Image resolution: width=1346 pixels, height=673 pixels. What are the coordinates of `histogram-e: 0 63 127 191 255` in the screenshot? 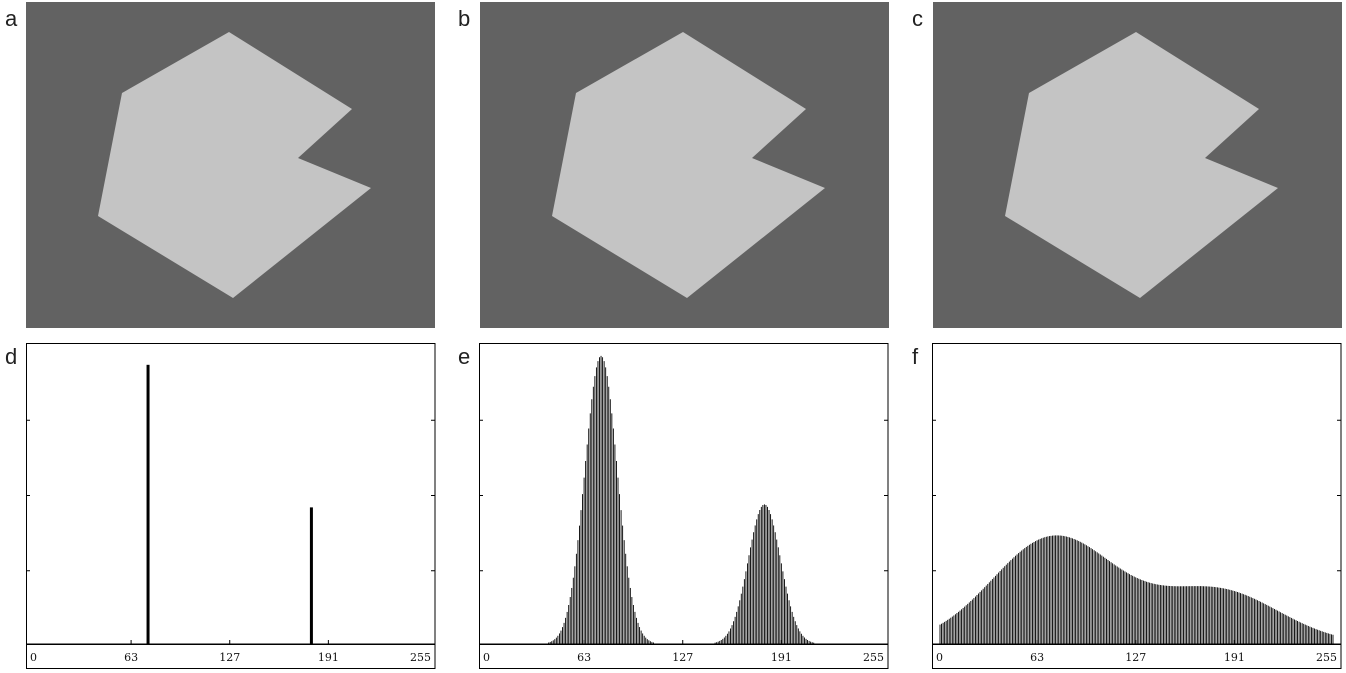 It's located at (684, 506).